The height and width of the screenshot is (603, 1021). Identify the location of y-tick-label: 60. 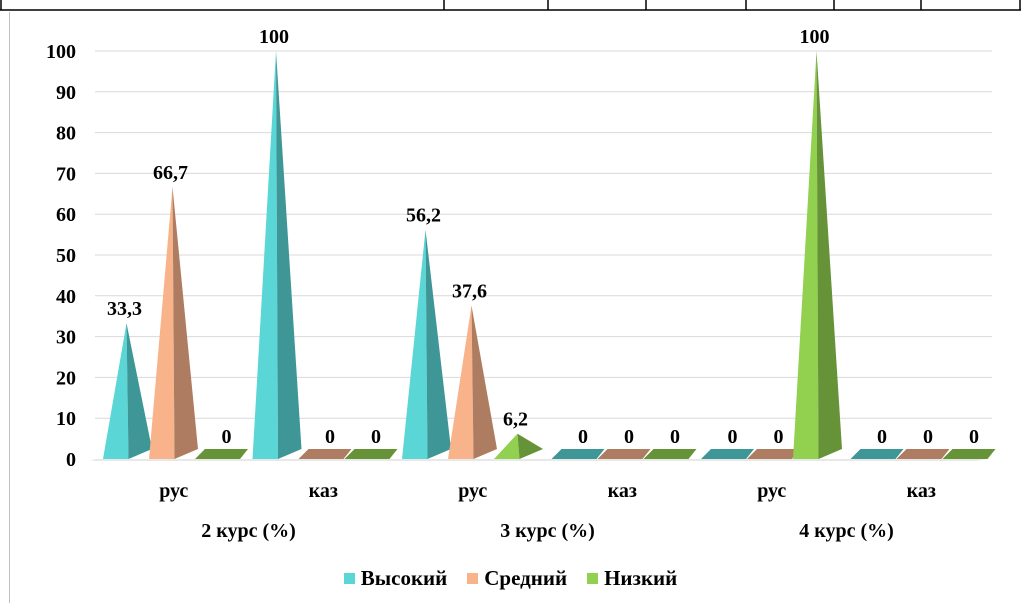
(66, 215).